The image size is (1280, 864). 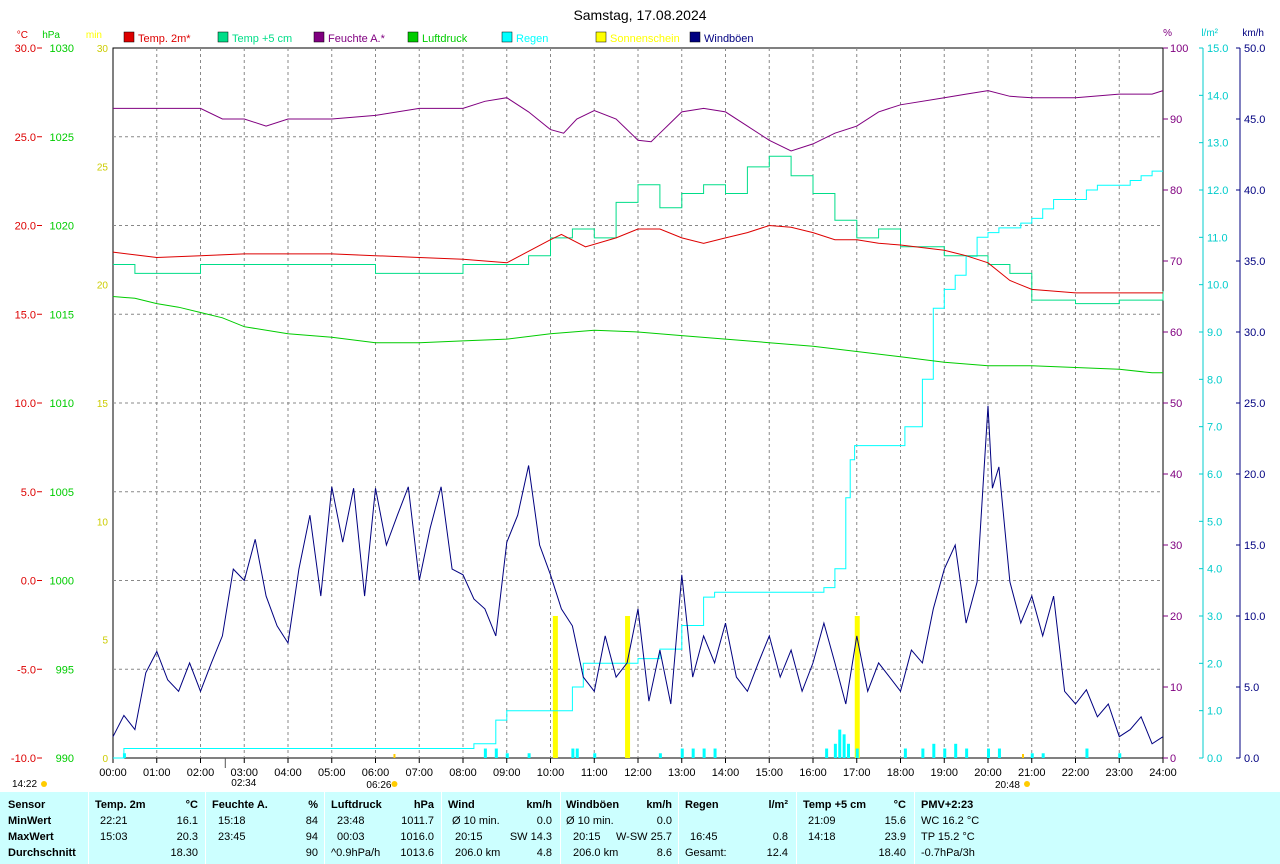 I want to click on stats-header-press: Luftdruck, so click(x=356, y=805).